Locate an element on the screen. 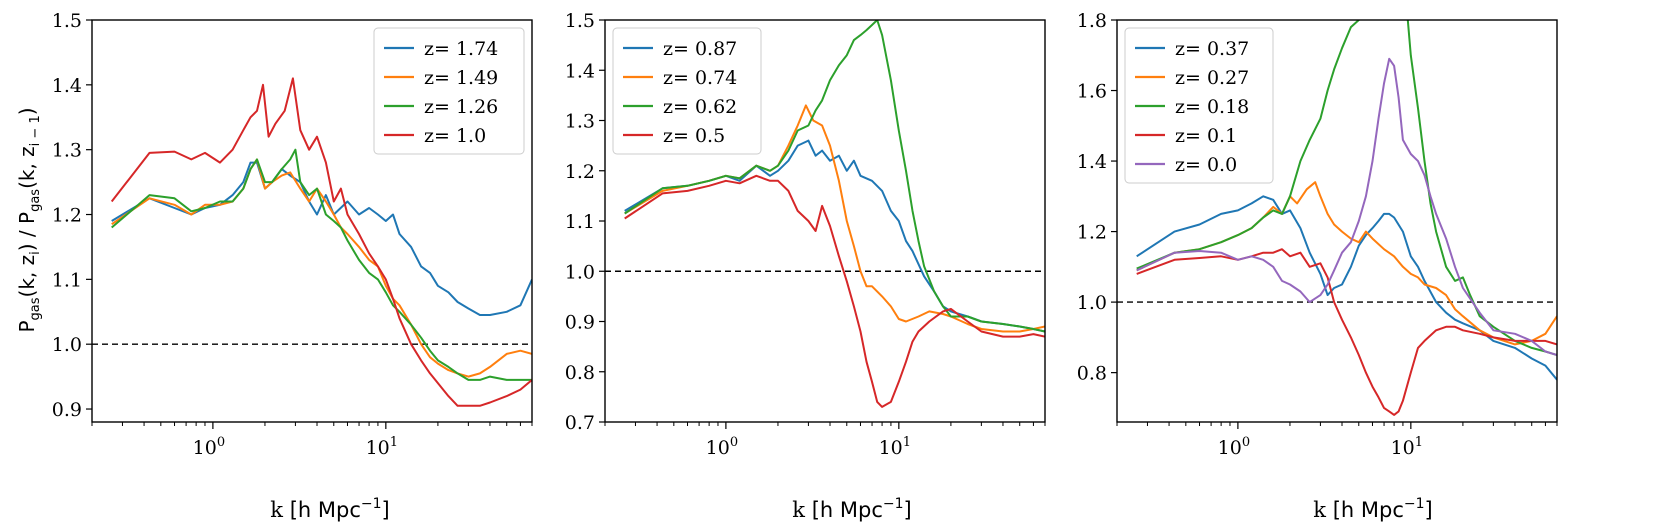 The height and width of the screenshot is (532, 1660). shared-ylabel: Pgas(k, zi) / Pgas(k, zi − 1) is located at coordinates (29, 219).